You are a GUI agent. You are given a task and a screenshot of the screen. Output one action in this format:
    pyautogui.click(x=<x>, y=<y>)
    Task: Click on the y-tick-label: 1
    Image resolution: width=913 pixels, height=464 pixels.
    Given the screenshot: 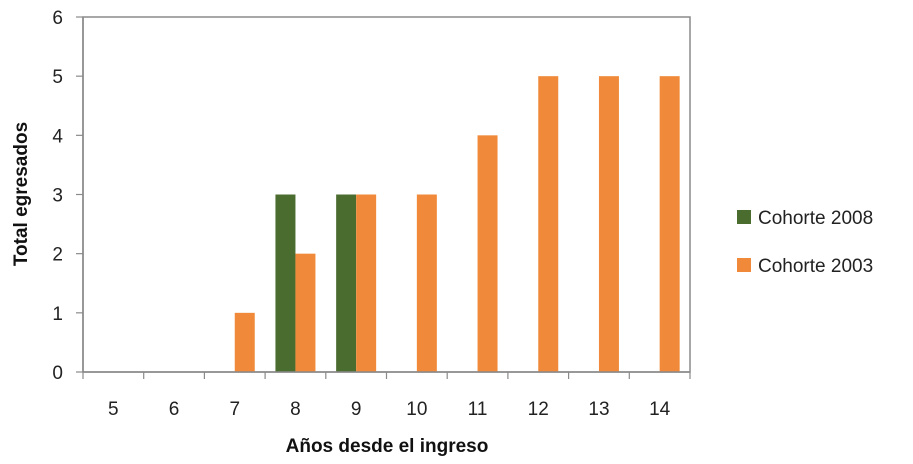 What is the action you would take?
    pyautogui.click(x=57, y=314)
    